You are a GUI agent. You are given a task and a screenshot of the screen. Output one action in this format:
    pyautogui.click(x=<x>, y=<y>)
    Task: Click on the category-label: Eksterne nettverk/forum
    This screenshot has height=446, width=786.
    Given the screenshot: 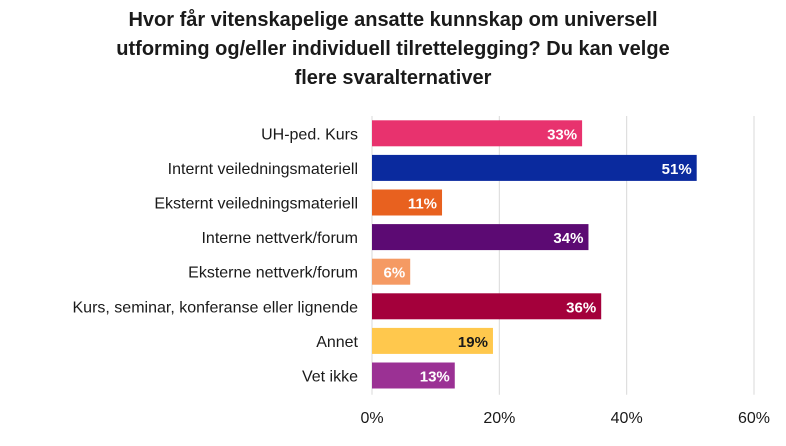 What is the action you would take?
    pyautogui.click(x=273, y=273)
    